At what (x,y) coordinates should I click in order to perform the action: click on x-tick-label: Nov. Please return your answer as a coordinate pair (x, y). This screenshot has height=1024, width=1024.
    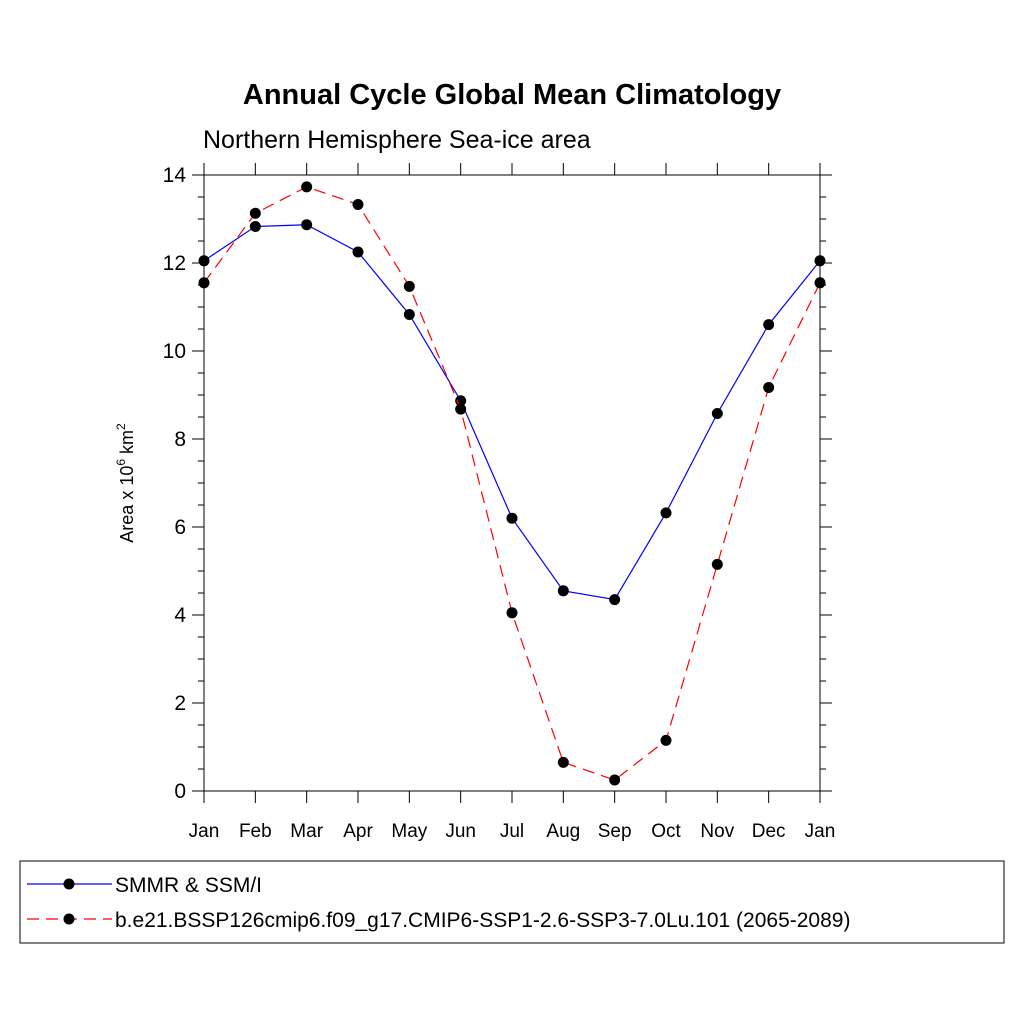
    Looking at the image, I should click on (717, 831).